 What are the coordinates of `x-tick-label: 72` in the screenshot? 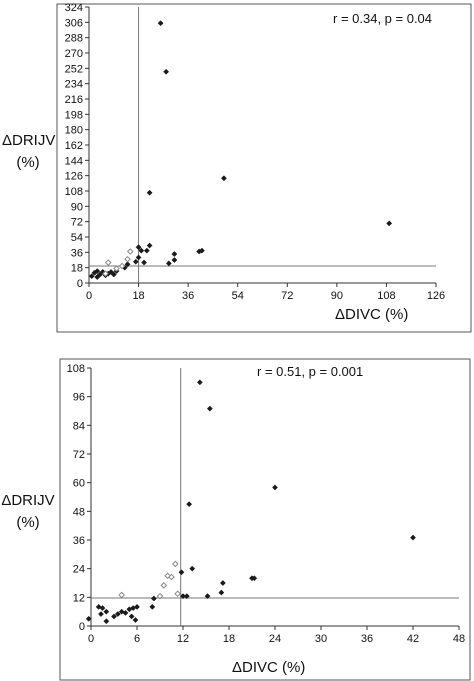 It's located at (287, 296).